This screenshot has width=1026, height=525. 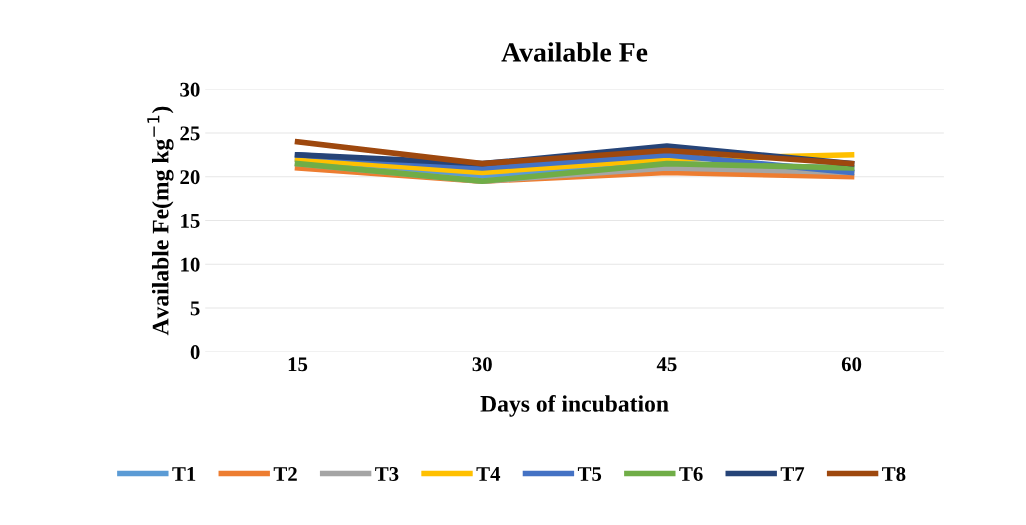 I want to click on y-tick-label: 5, so click(x=195, y=308).